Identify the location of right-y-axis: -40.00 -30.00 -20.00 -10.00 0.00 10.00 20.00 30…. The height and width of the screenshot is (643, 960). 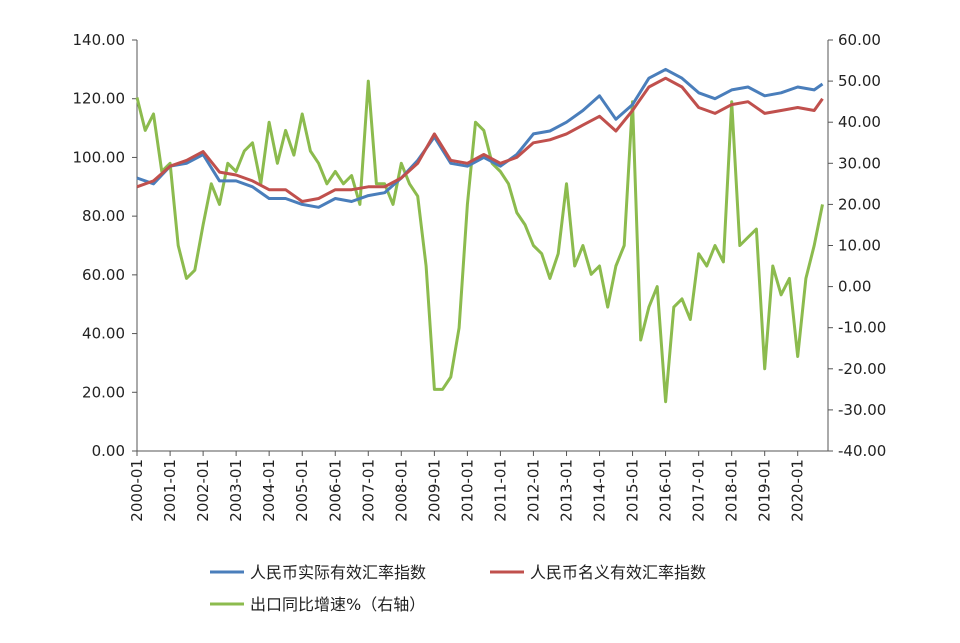
(857, 245).